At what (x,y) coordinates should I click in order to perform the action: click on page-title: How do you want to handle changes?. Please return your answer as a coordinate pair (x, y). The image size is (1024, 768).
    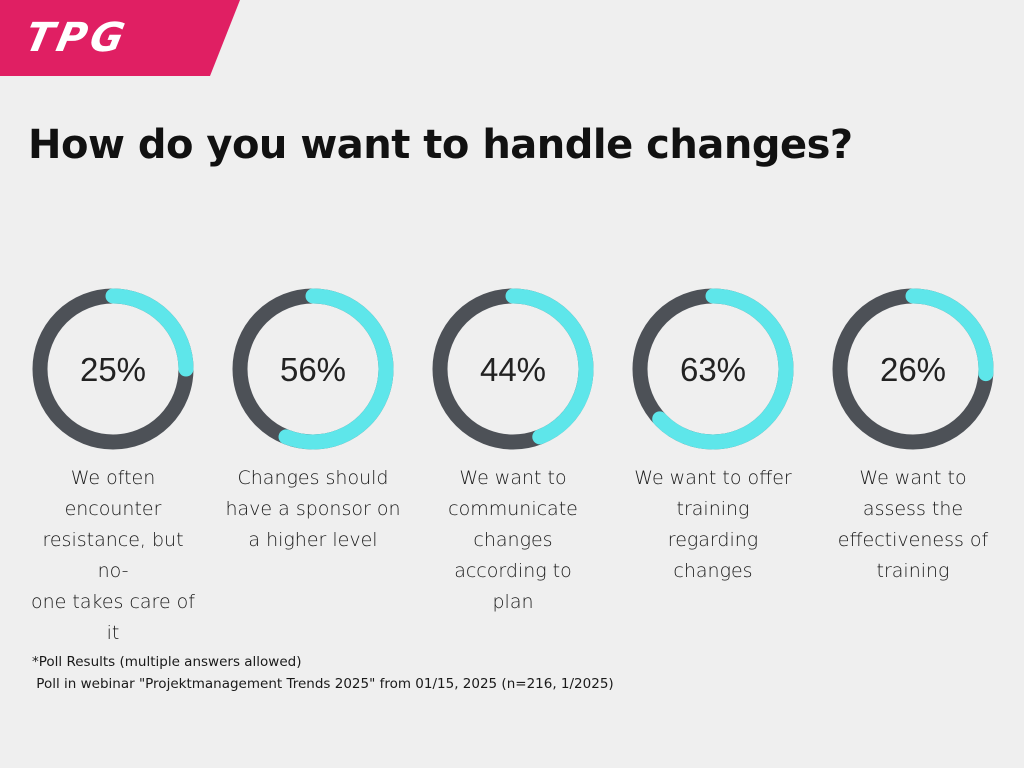
    Looking at the image, I should click on (440, 145).